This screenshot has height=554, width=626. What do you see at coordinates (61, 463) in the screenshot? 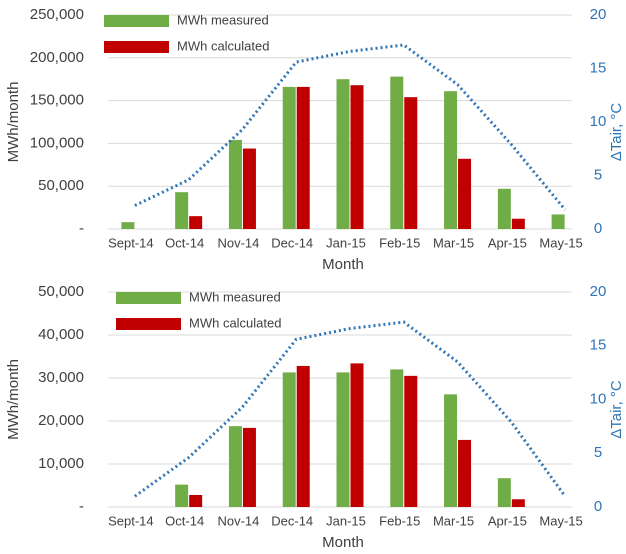
I see `y-tick-label: 10,000` at bounding box center [61, 463].